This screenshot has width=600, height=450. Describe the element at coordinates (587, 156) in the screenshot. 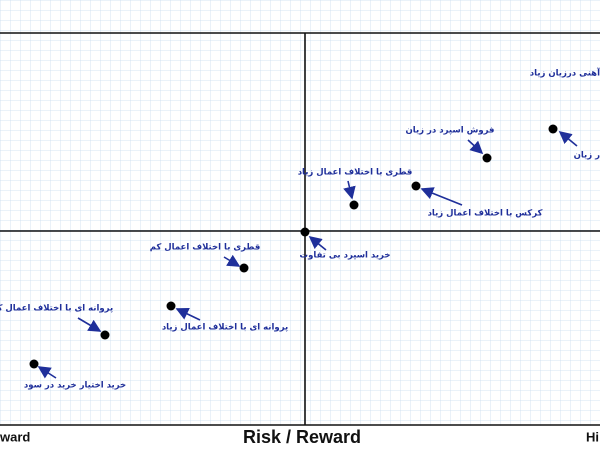

I see `strategy-label: ر زیان` at that location.